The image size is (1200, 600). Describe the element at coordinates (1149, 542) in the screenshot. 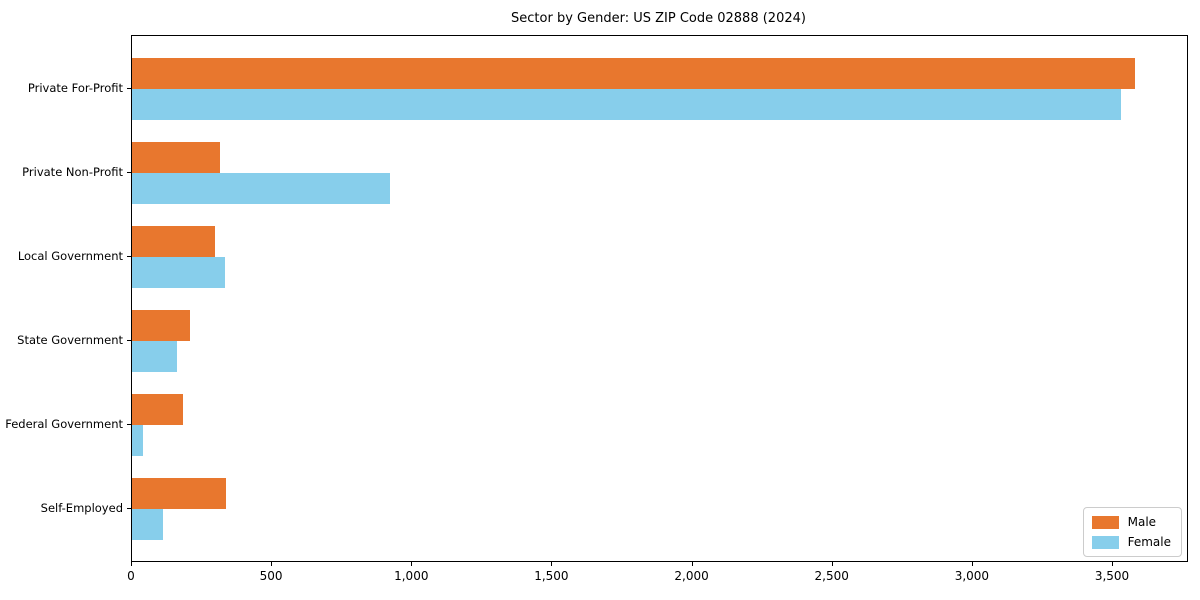

I see `legend-label: Female` at that location.